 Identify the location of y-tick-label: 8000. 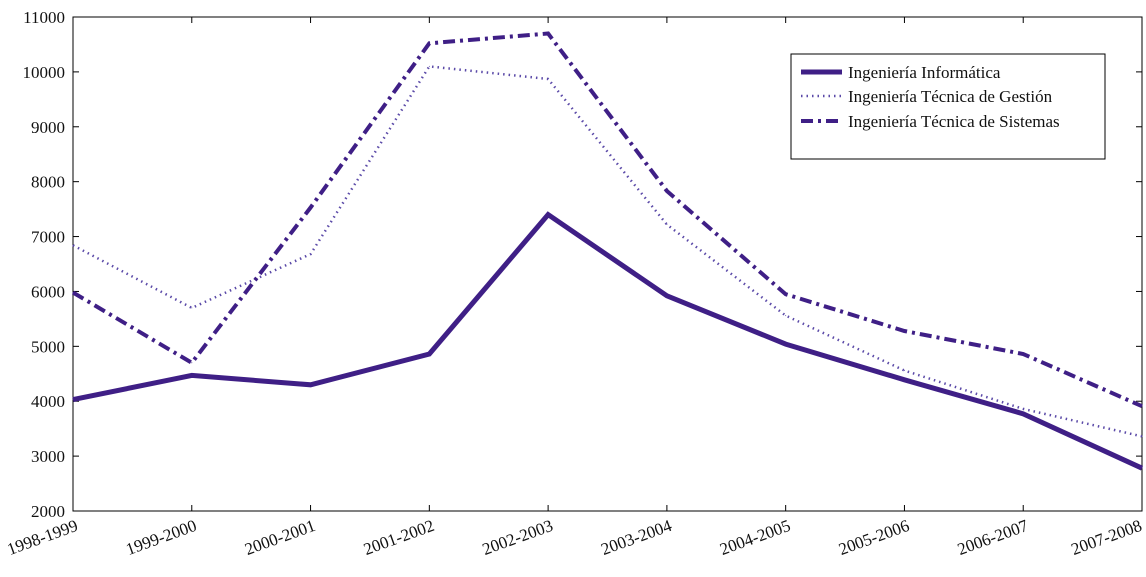
(48, 182).